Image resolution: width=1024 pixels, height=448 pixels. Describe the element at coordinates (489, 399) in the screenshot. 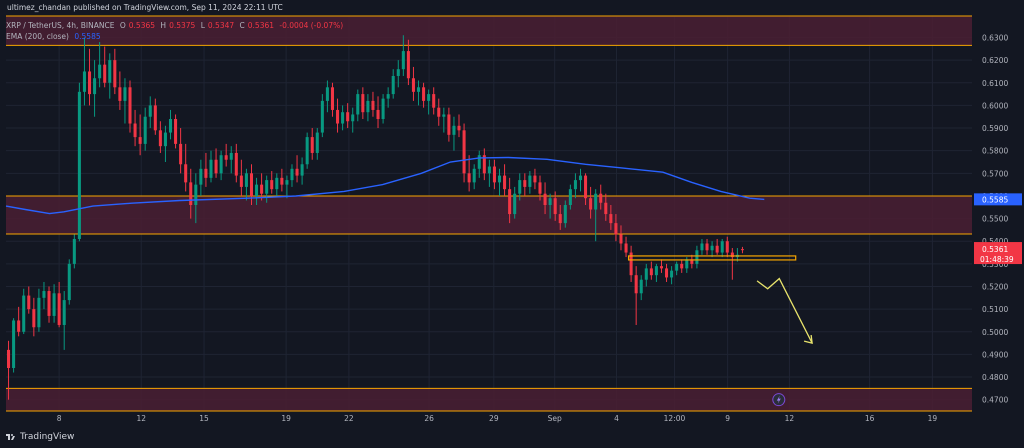

I see `zone-support-bottom` at that location.